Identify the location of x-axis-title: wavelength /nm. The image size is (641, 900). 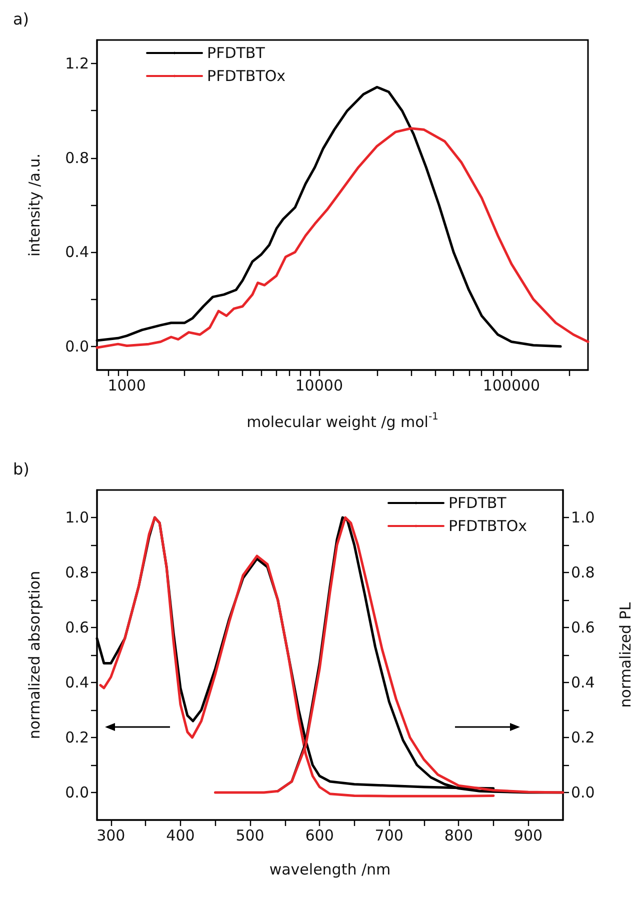
(330, 869).